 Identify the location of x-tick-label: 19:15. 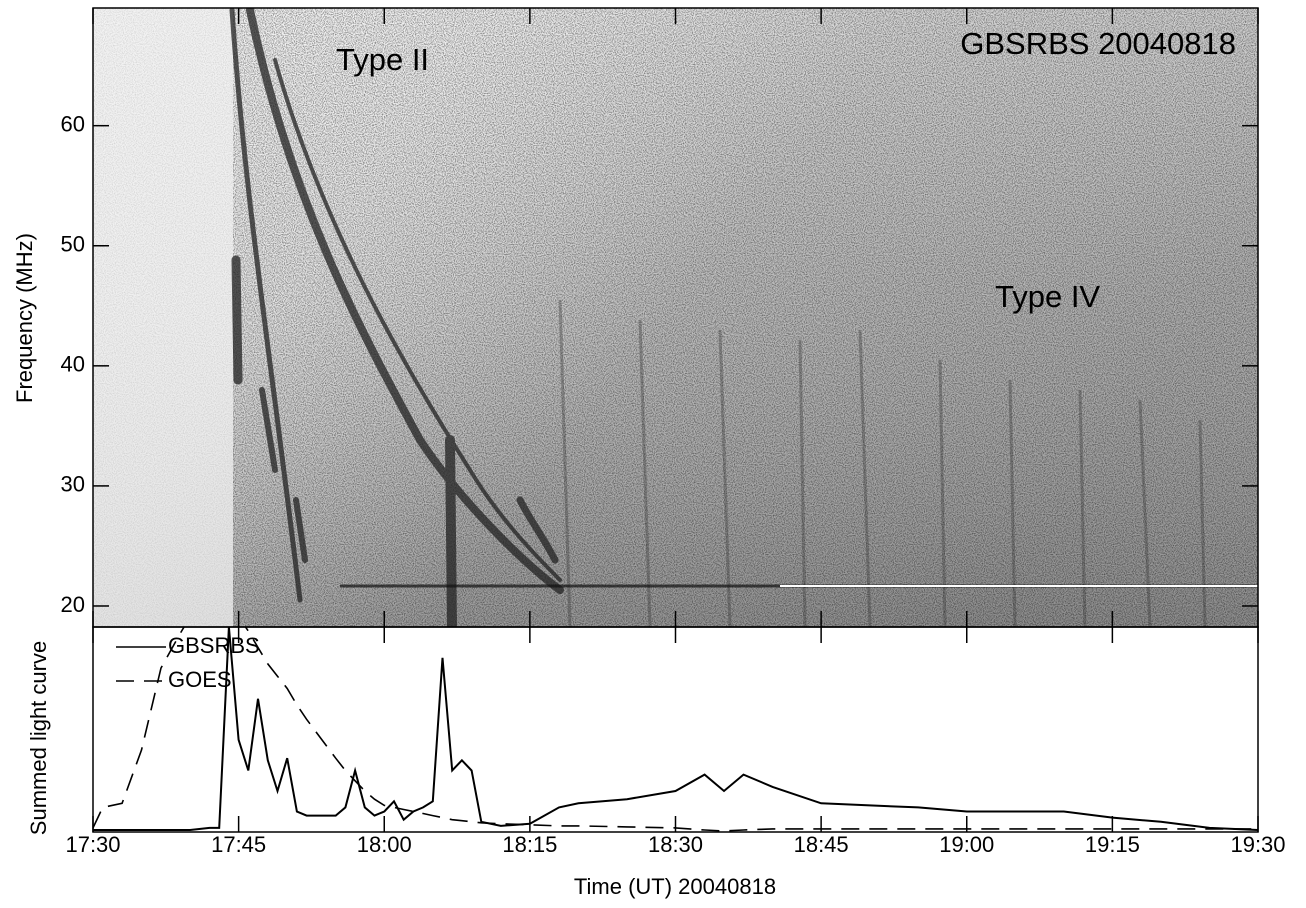
(1112, 844).